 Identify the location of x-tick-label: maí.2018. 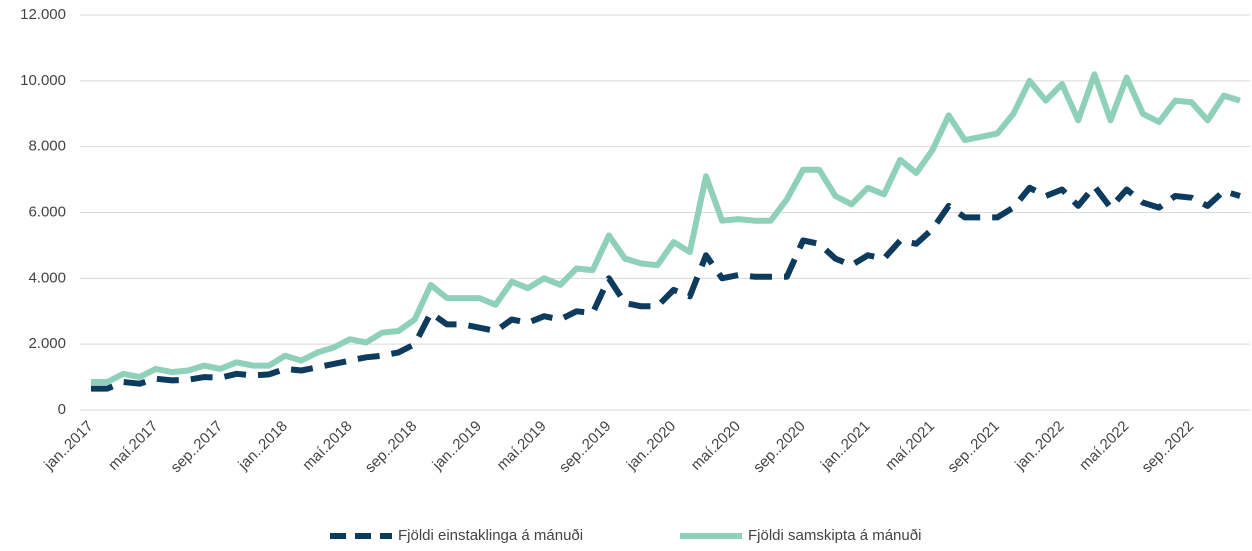
(327, 446).